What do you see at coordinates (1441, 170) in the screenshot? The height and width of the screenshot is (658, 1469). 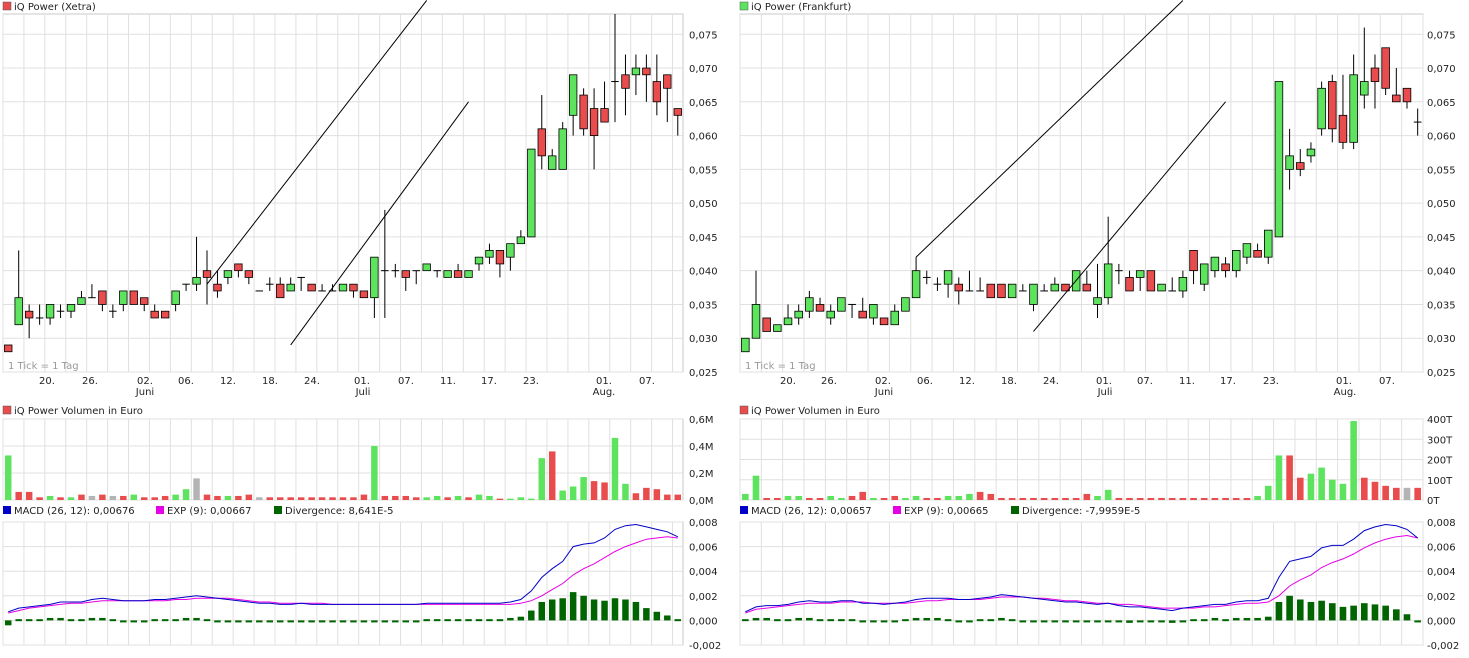 I see `price-tick-label: 0,055` at bounding box center [1441, 170].